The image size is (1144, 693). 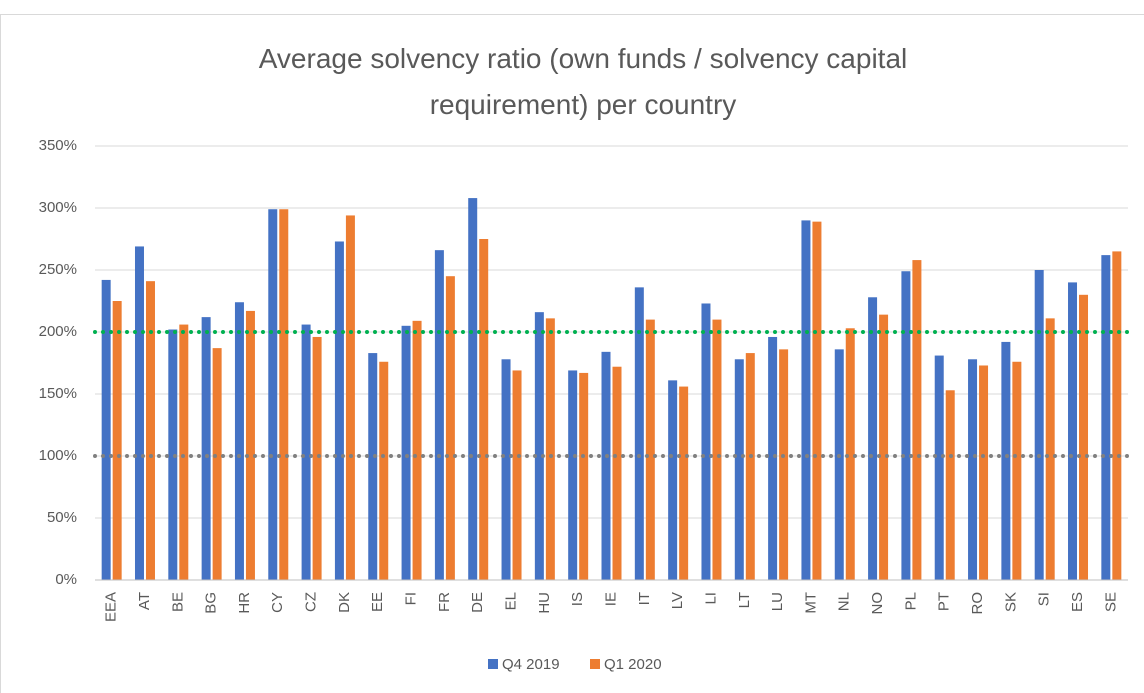 What do you see at coordinates (644, 598) in the screenshot?
I see `x-tick-label: IT` at bounding box center [644, 598].